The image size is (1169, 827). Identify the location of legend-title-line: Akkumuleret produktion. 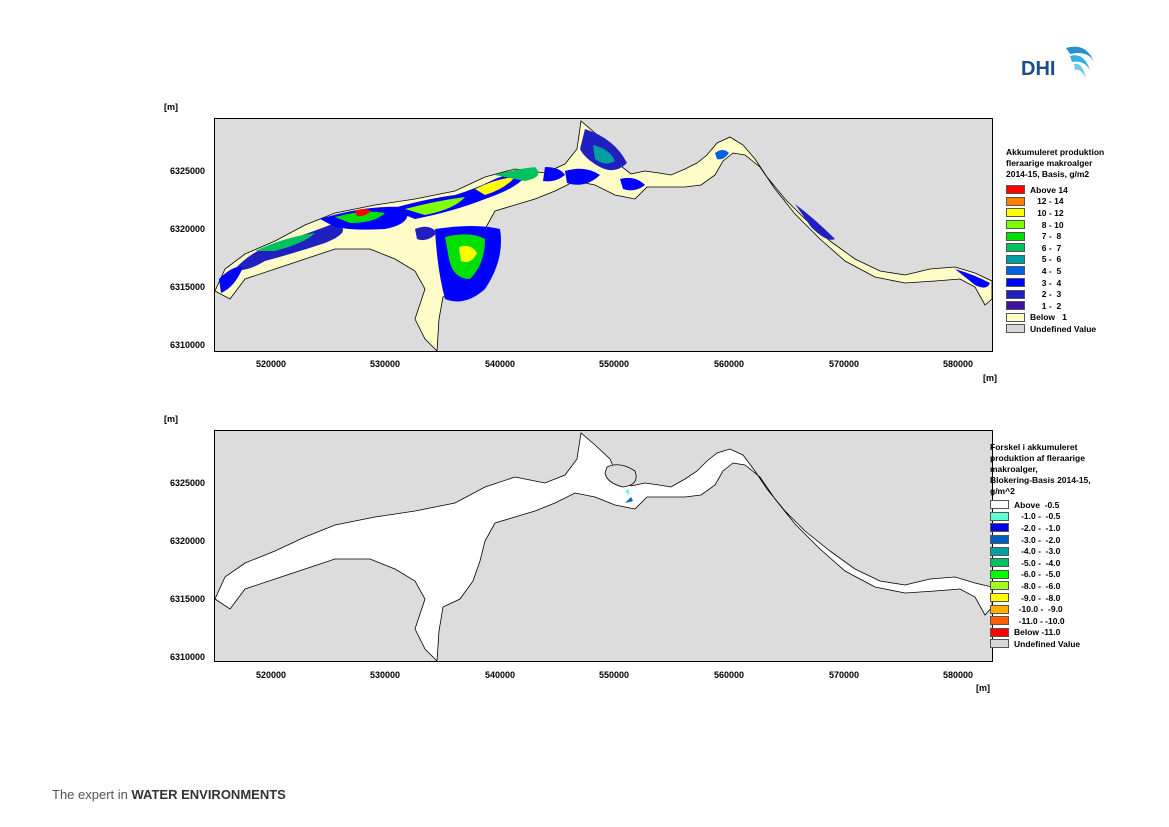
(1055, 152).